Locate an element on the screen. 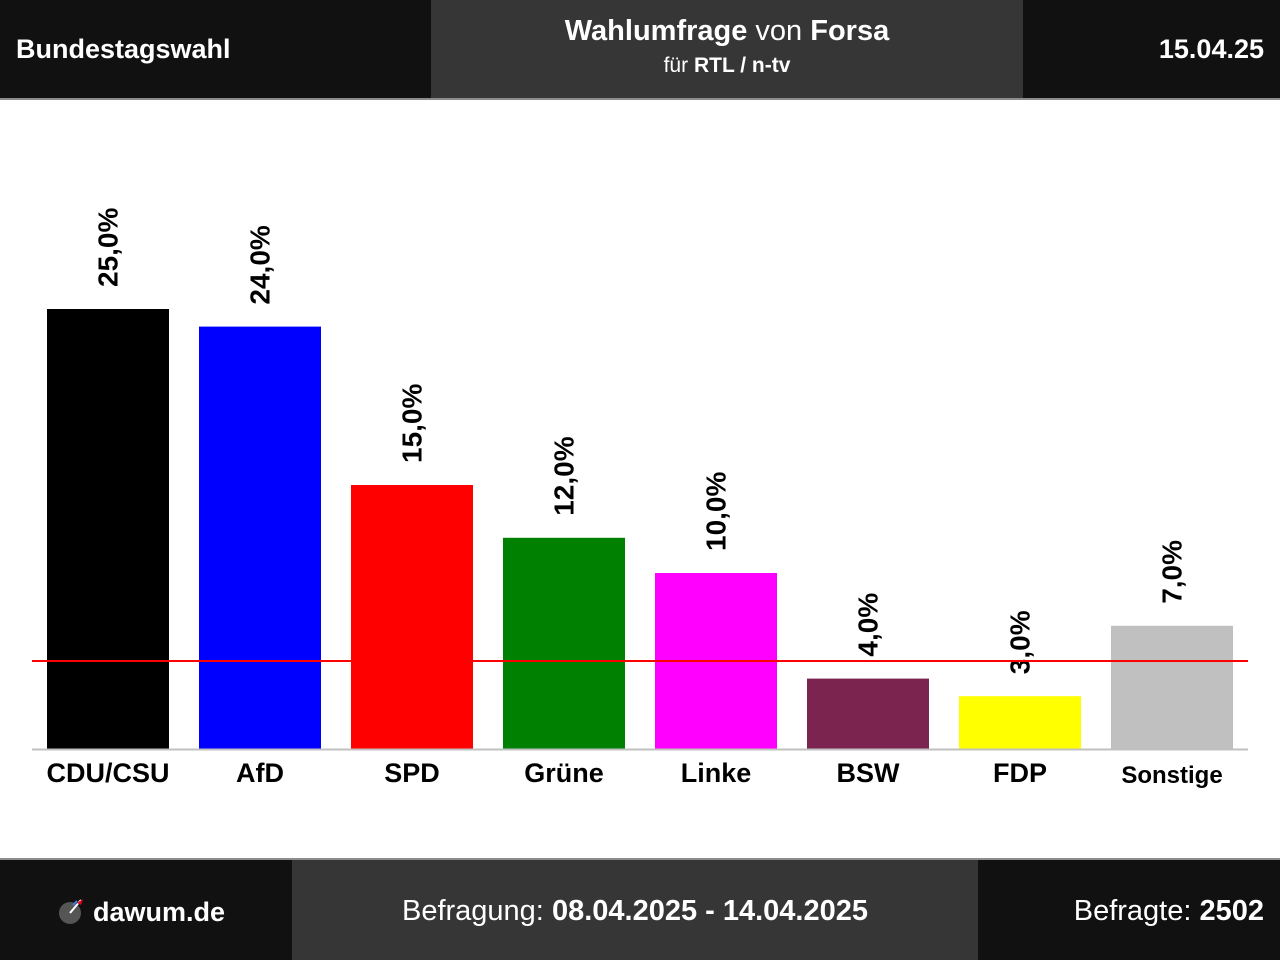 This screenshot has height=964, width=1280. bar-spd is located at coordinates (412, 617).